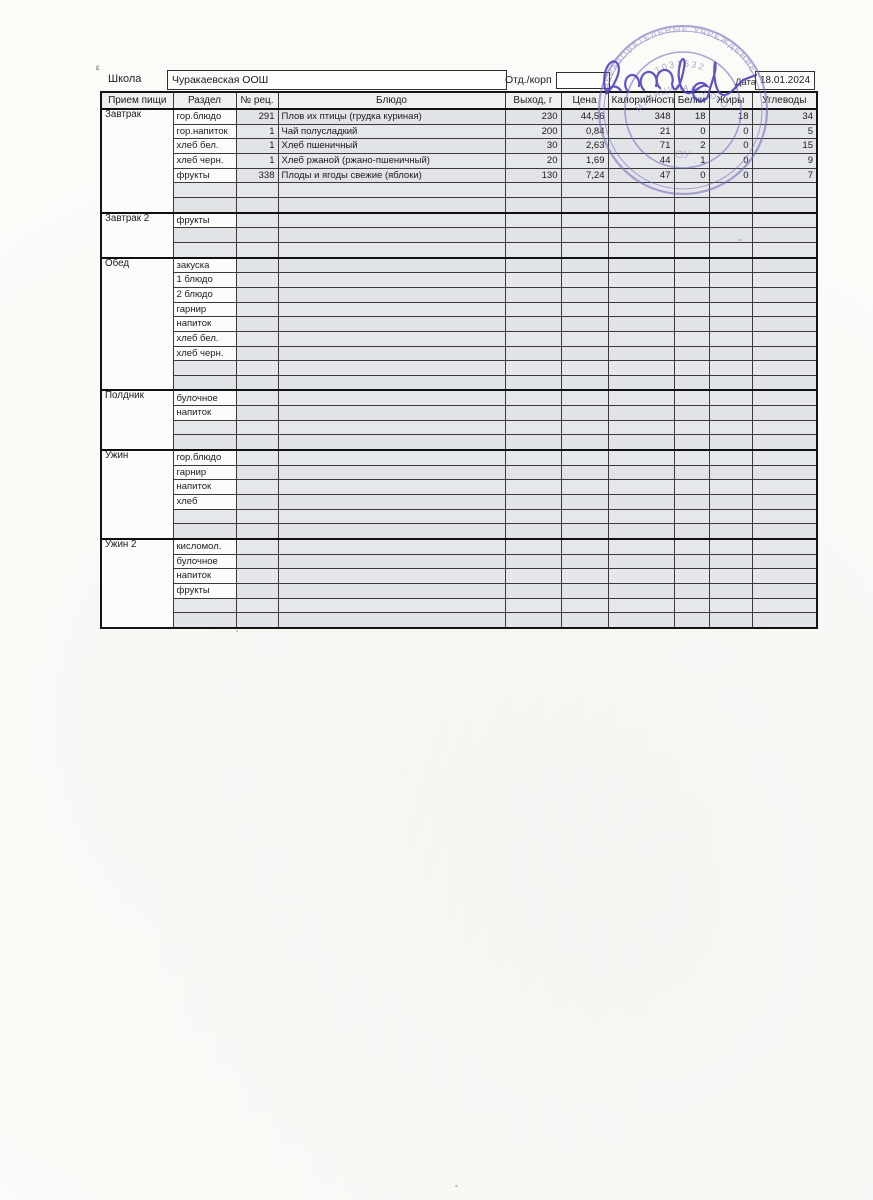  What do you see at coordinates (204, 546) in the screenshot?
I see `cell-razdel: кисломол.` at bounding box center [204, 546].